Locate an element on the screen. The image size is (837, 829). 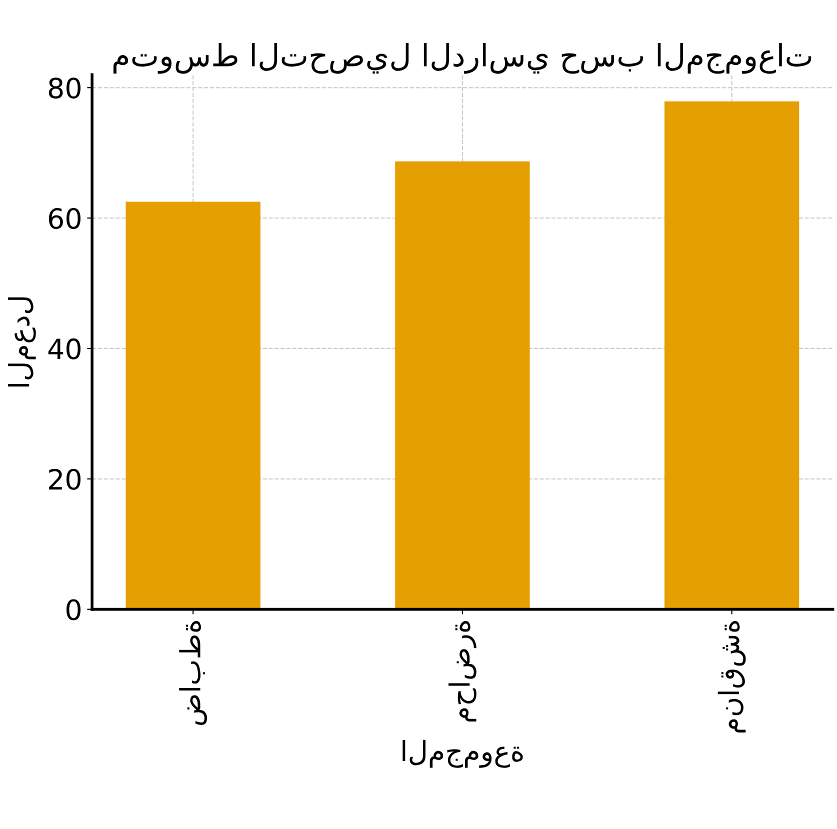
chart-title: متوسط التحصيل الدراسي حسب المجموعات is located at coordinates (462, 58).